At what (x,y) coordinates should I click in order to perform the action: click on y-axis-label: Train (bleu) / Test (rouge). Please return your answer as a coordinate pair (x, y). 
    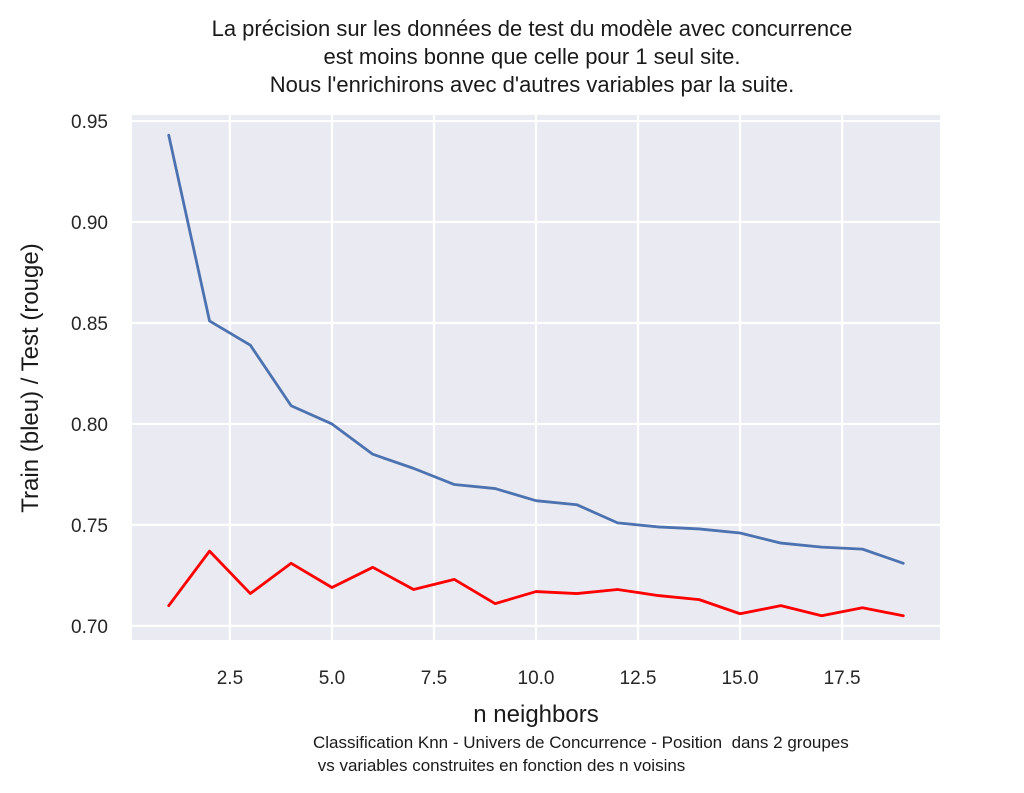
    Looking at the image, I should click on (30, 377).